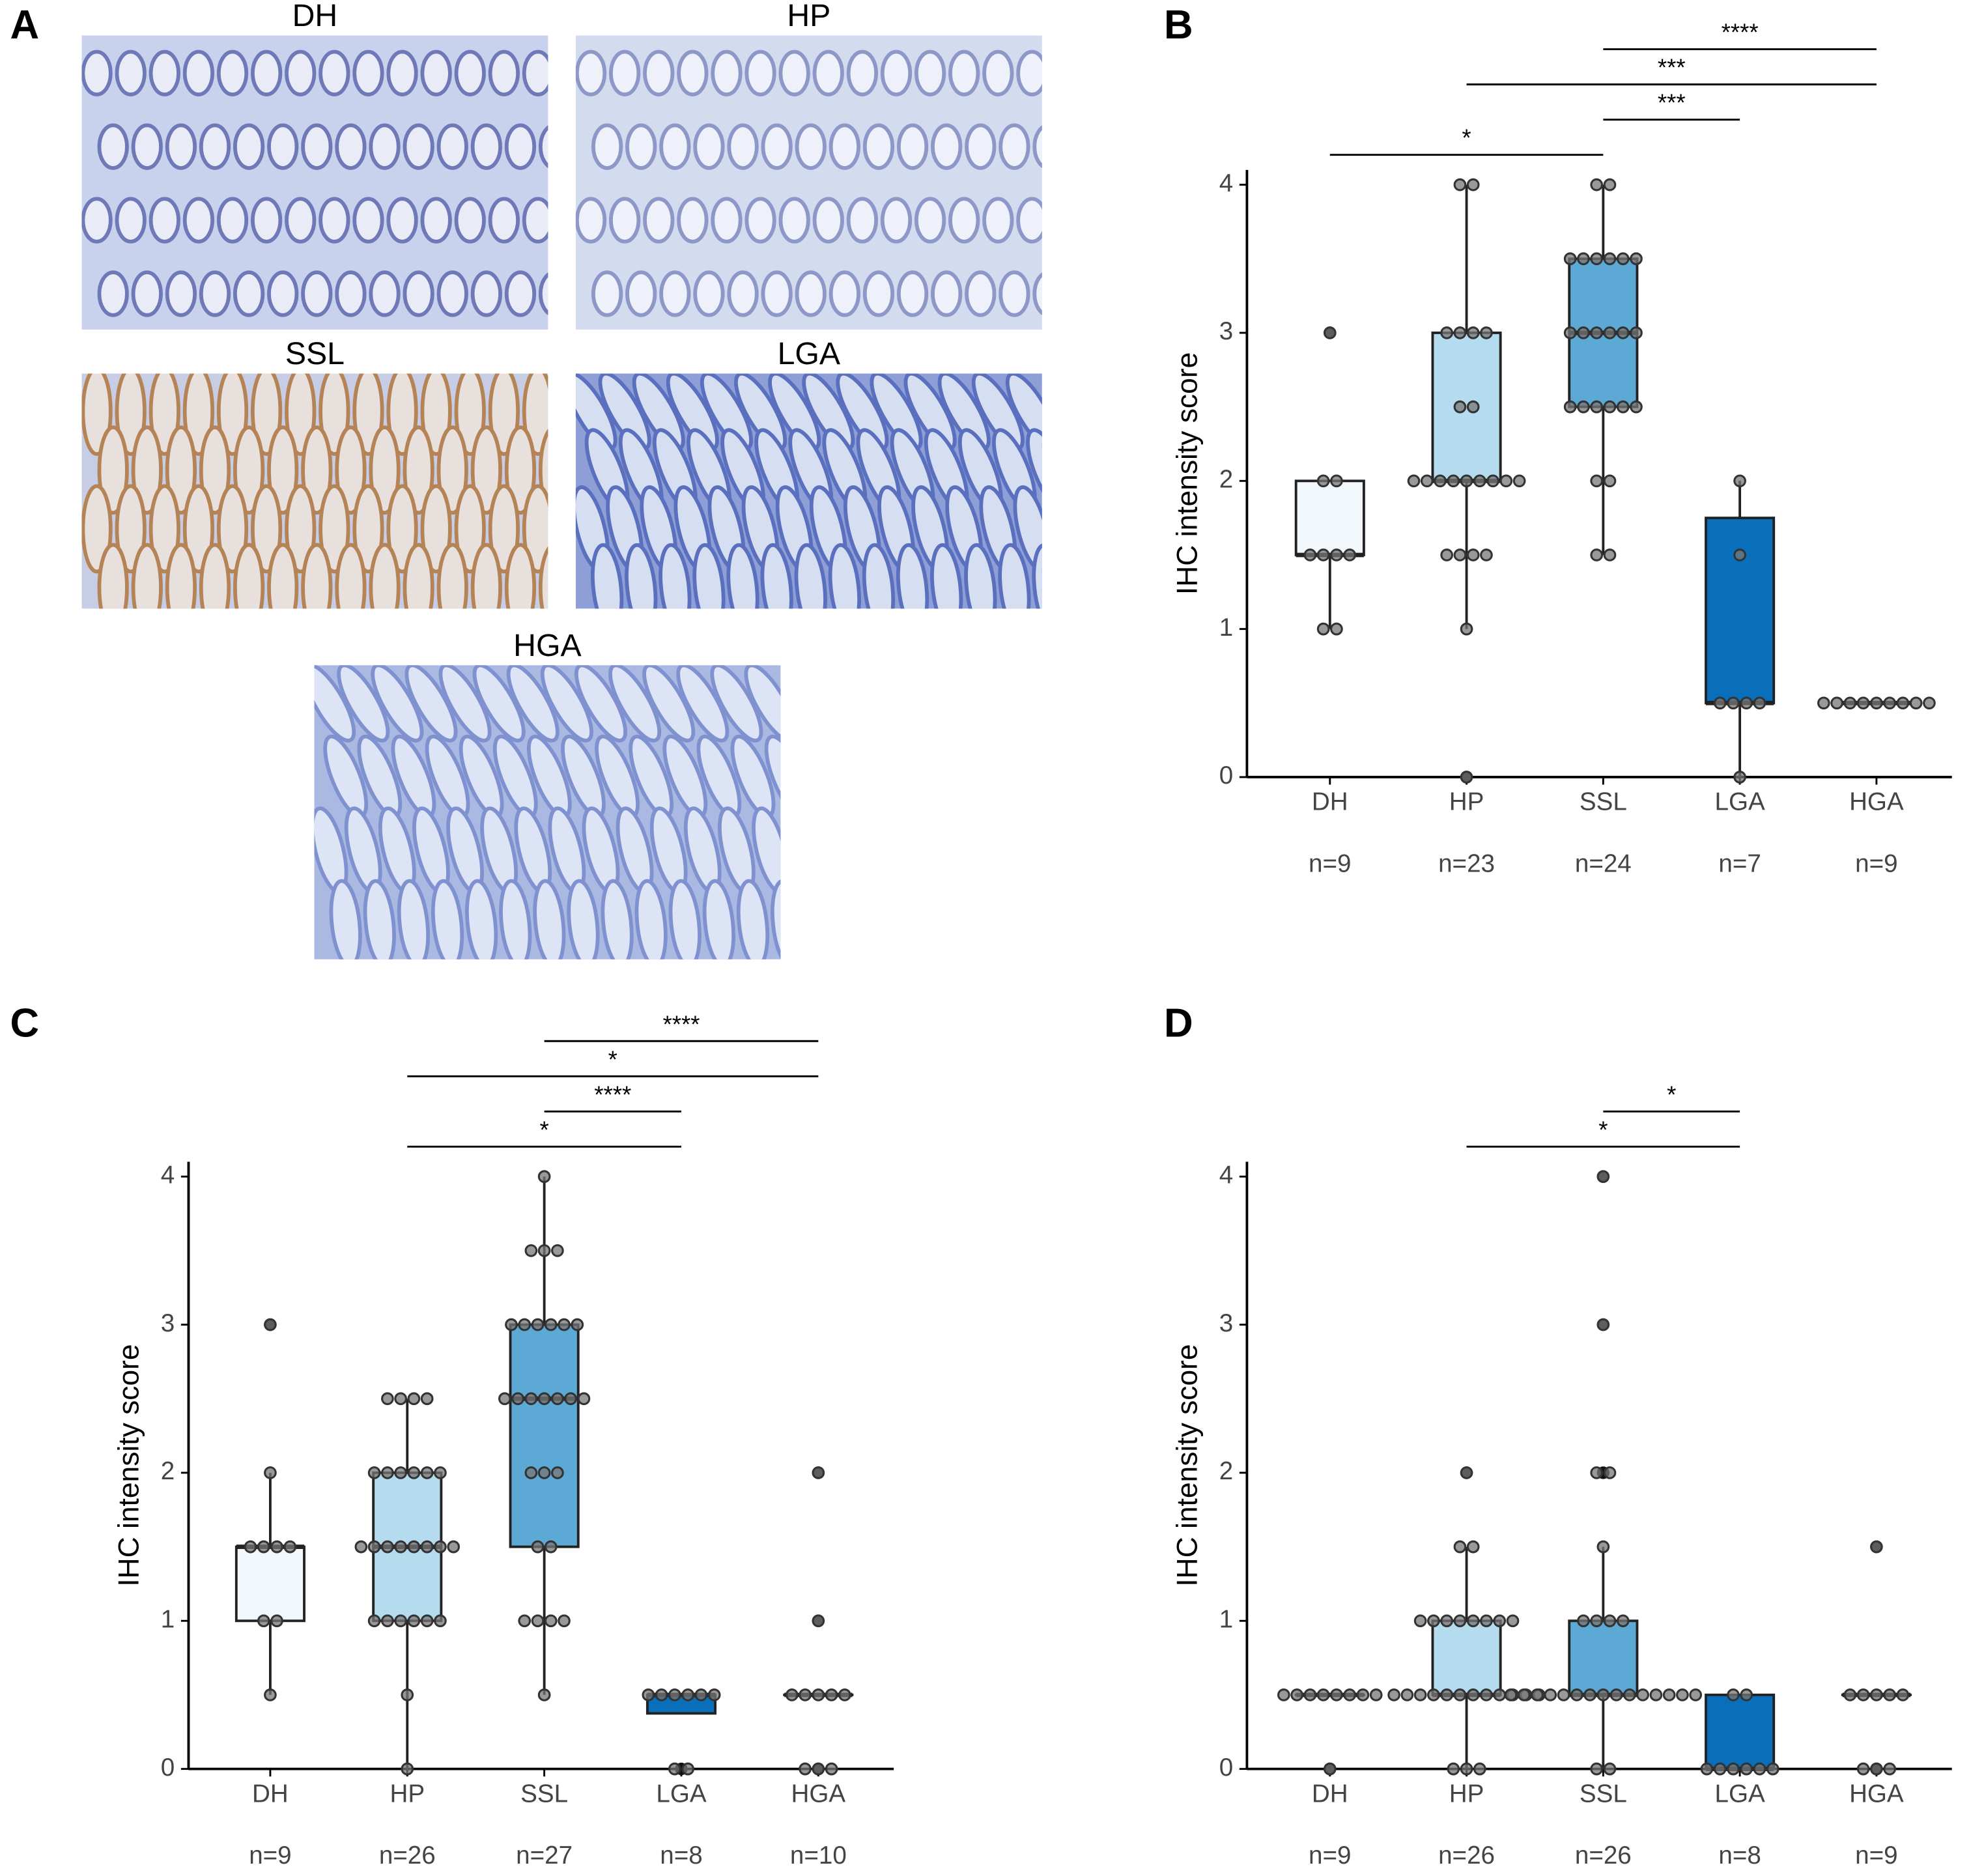  I want to click on n-label: n=7, so click(1739, 863).